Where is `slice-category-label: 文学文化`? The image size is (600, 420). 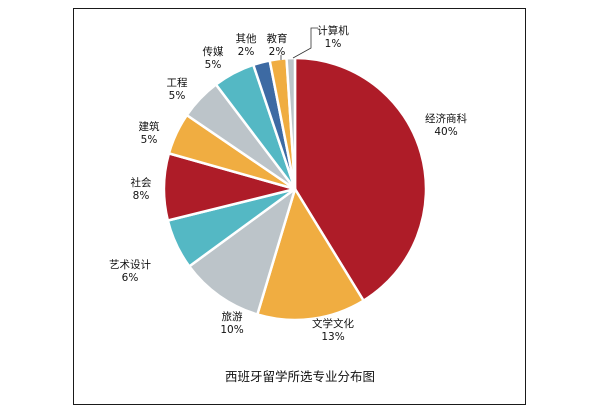
slice-category-label: 文学文化 is located at coordinates (333, 323).